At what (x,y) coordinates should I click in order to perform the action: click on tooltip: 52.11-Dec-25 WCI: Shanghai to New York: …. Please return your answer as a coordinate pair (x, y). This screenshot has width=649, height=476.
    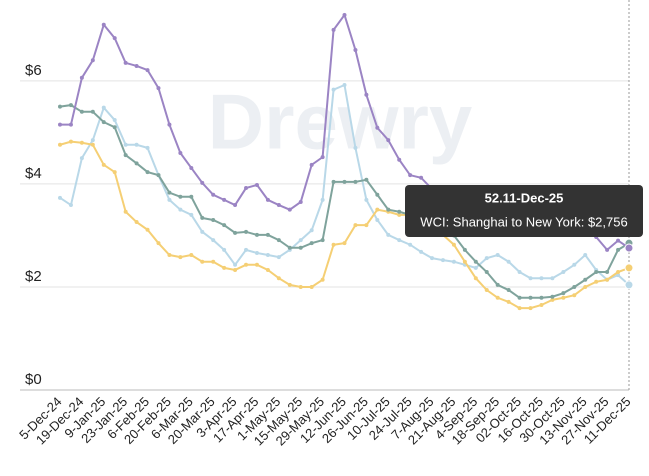
    Looking at the image, I should click on (524, 211).